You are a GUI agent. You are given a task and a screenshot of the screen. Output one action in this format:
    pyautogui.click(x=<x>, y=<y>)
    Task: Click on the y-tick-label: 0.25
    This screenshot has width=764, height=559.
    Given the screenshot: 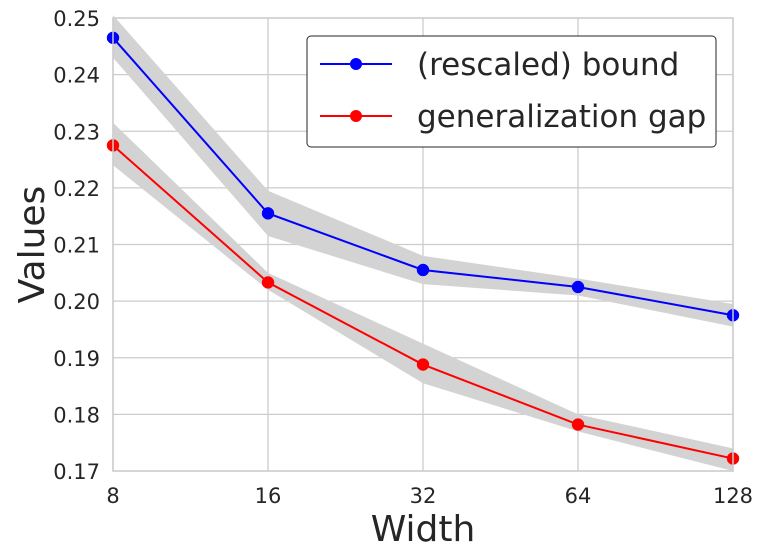 What is the action you would take?
    pyautogui.click(x=76, y=19)
    